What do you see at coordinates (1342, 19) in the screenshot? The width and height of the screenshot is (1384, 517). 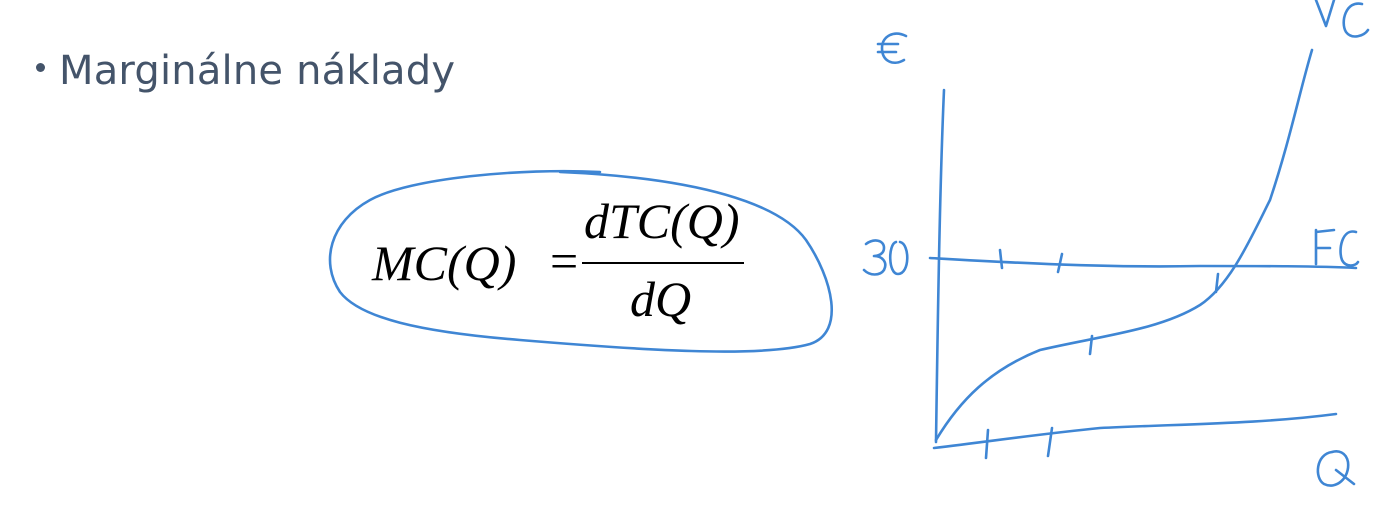 I see `label-vc` at bounding box center [1342, 19].